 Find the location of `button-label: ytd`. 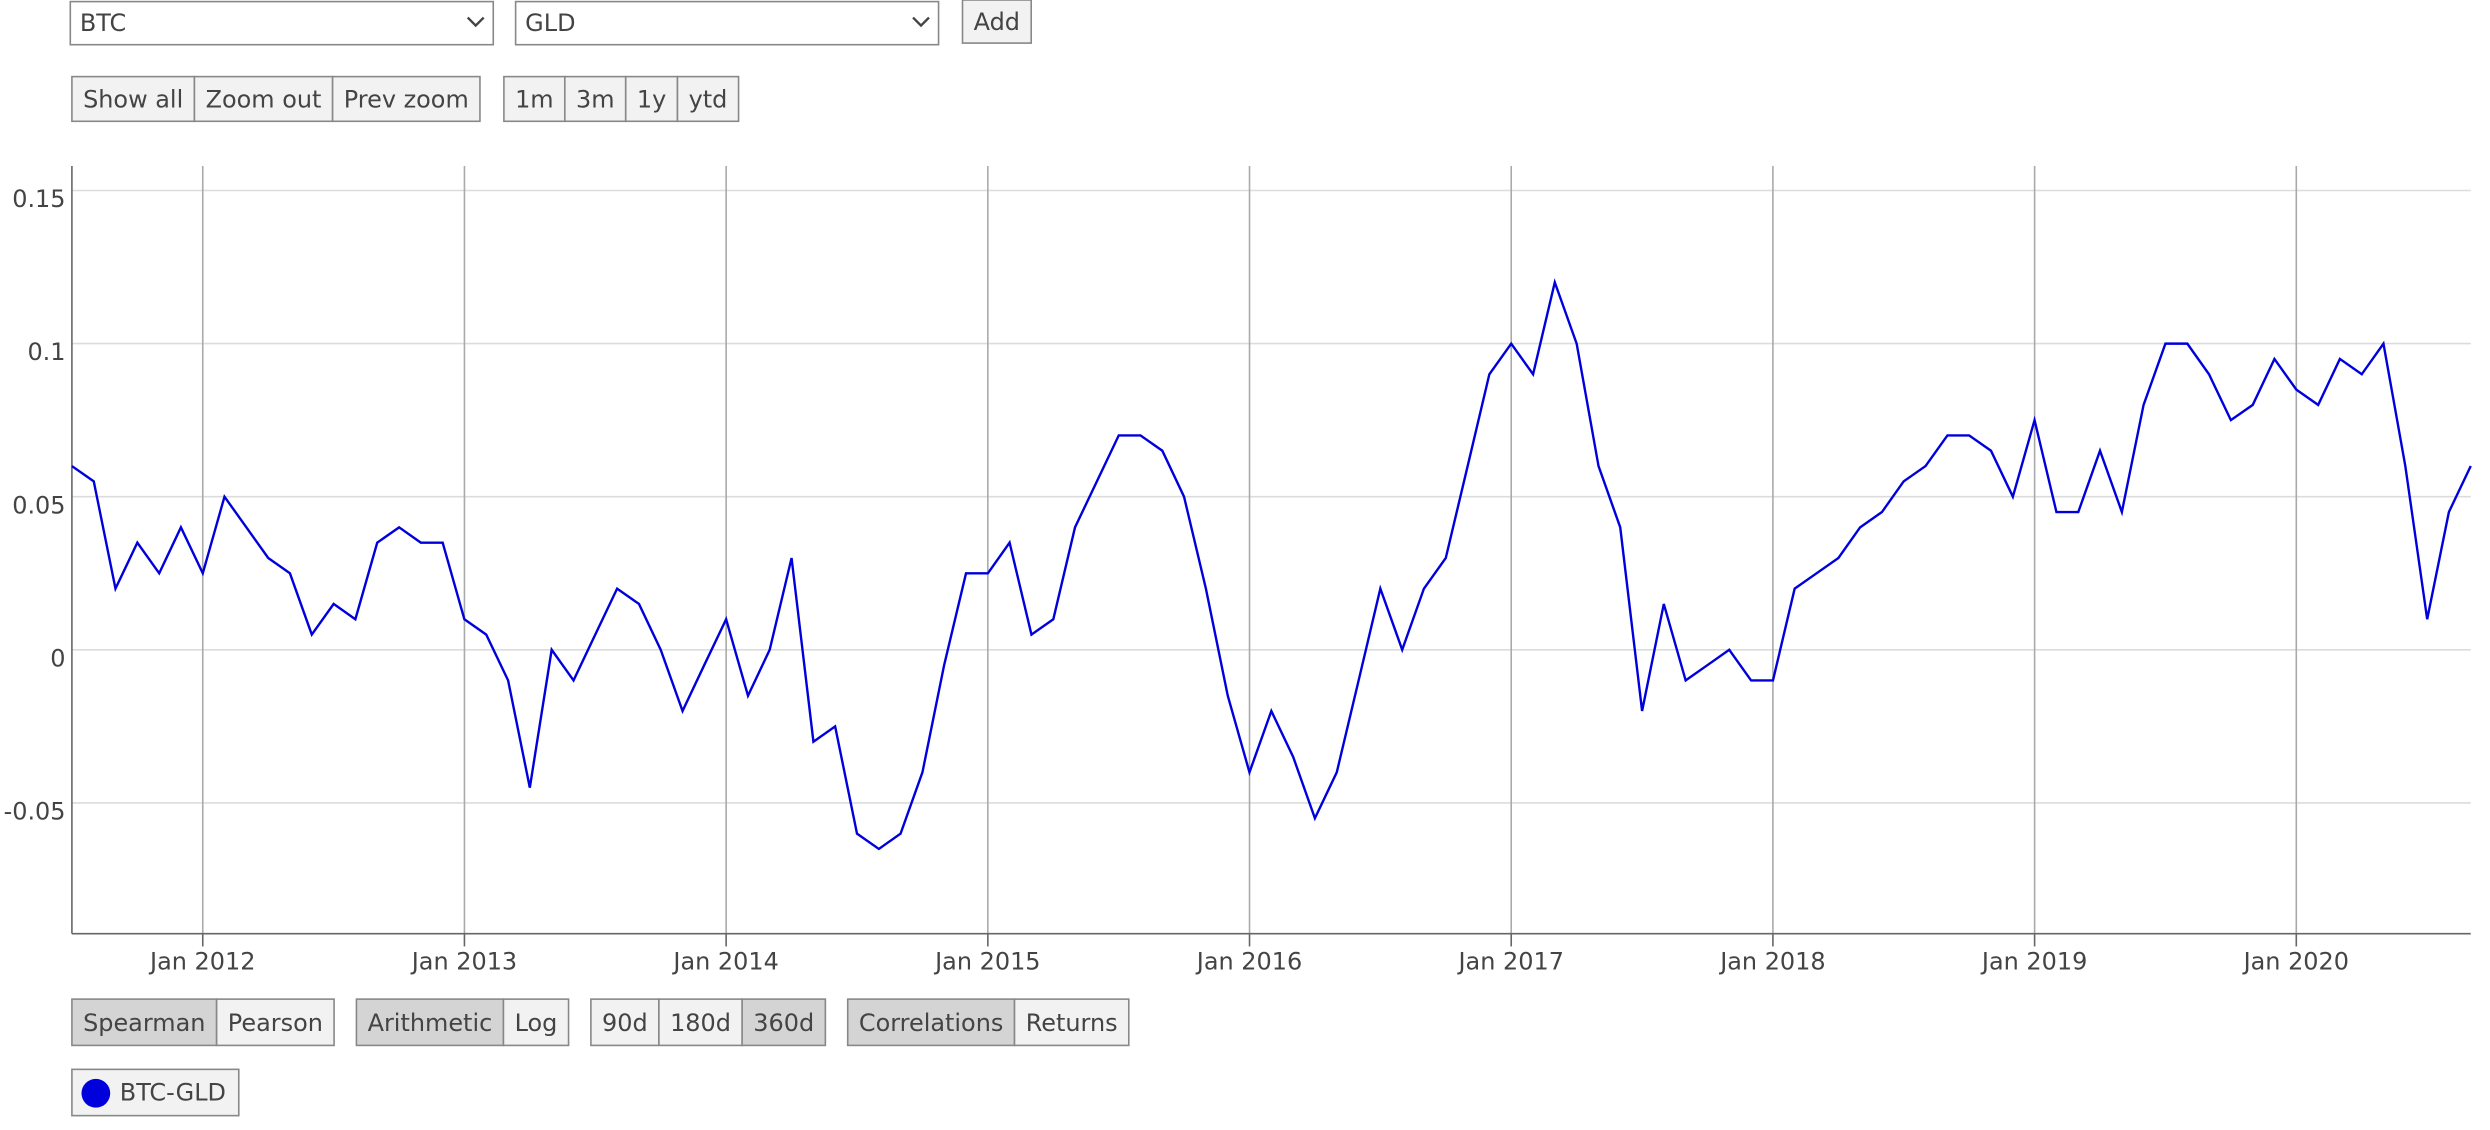

button-label: ytd is located at coordinates (708, 100).